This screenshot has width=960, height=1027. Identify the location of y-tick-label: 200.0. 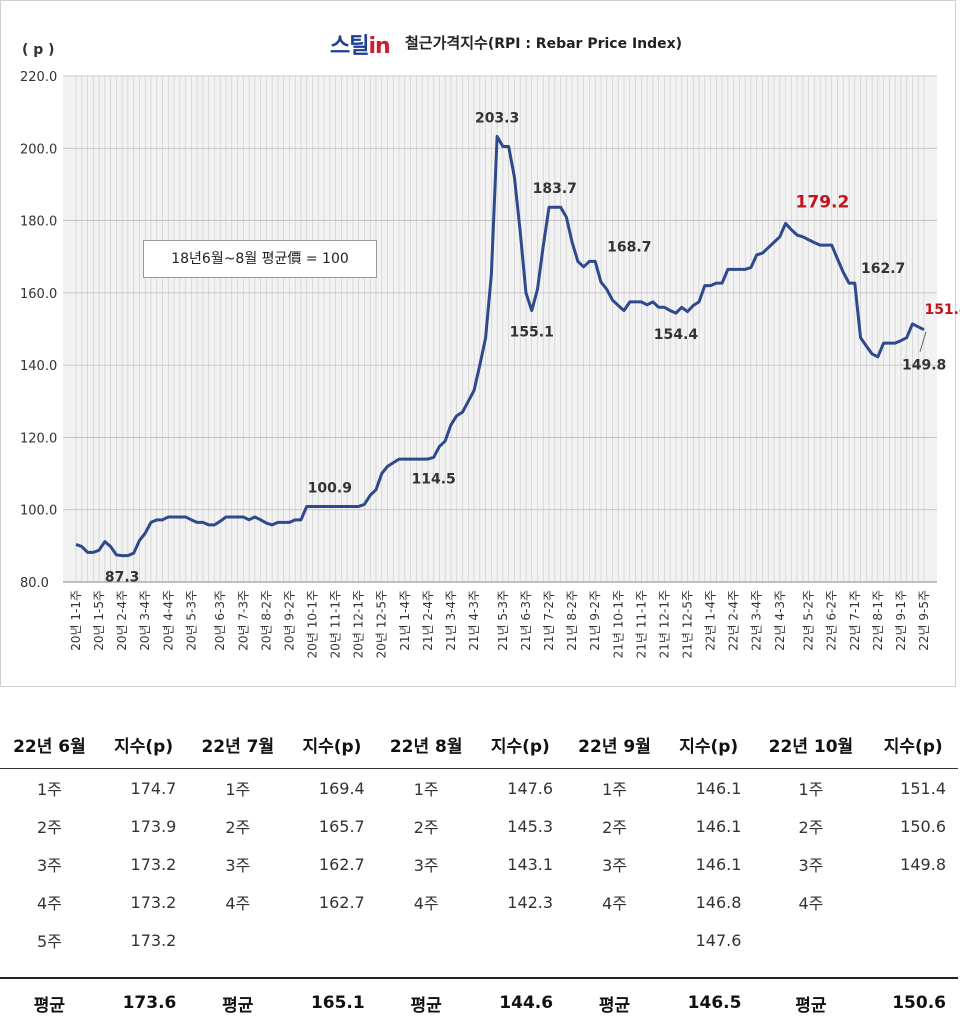
(38, 149).